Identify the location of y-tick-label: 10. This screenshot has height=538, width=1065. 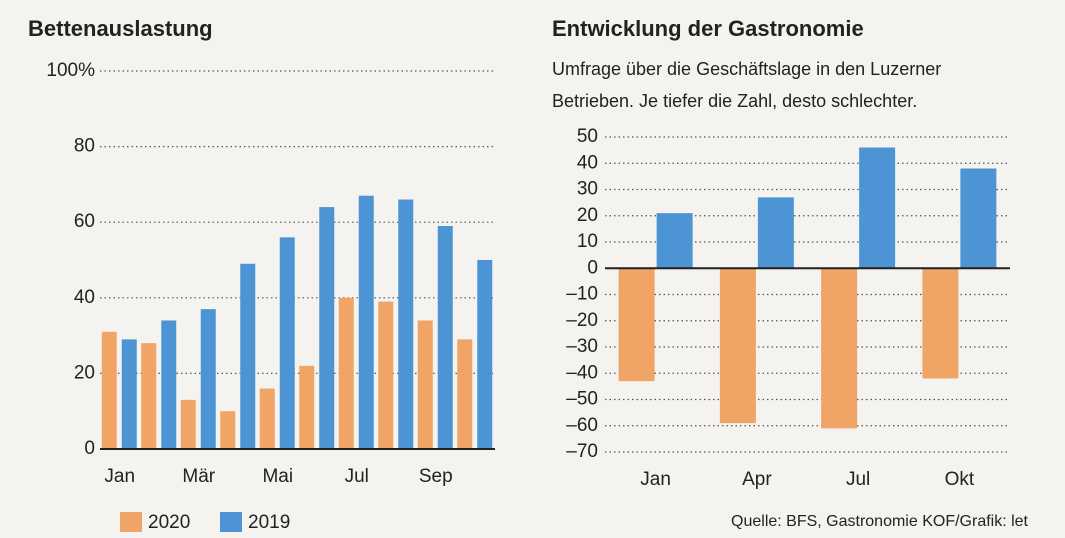
(587, 241).